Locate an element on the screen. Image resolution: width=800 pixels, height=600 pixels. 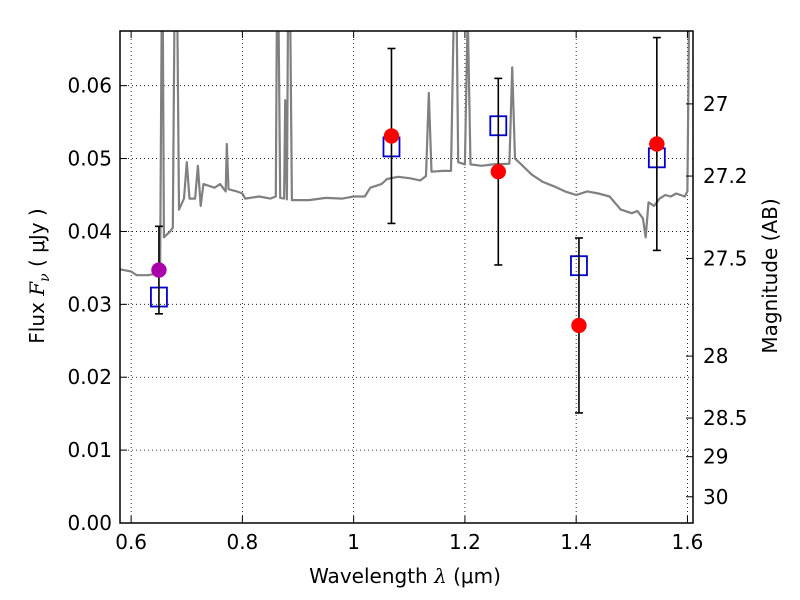
right-tick-label: 30 is located at coordinates (715, 497).